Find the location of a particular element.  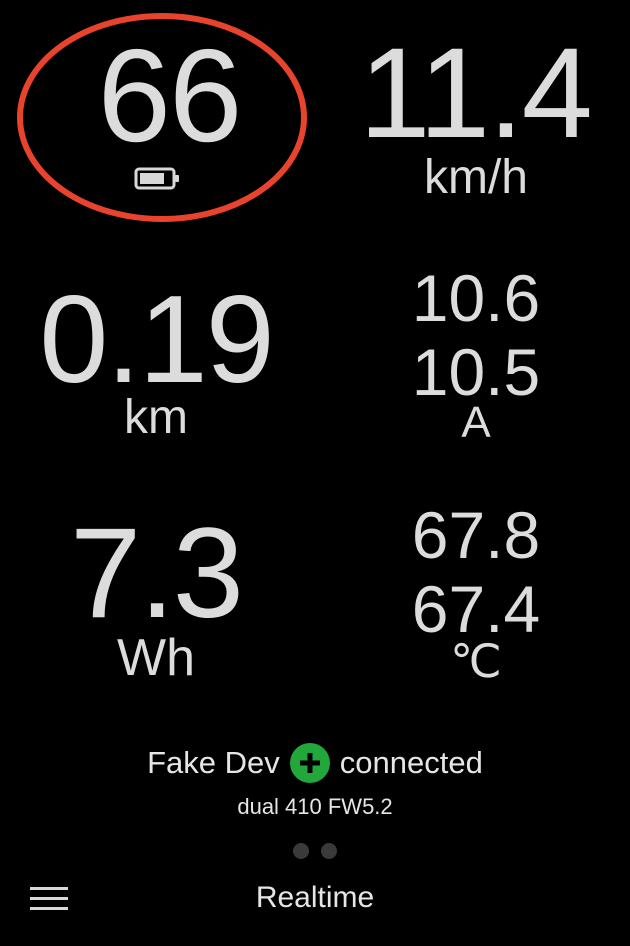

battery-icon is located at coordinates (156, 178).